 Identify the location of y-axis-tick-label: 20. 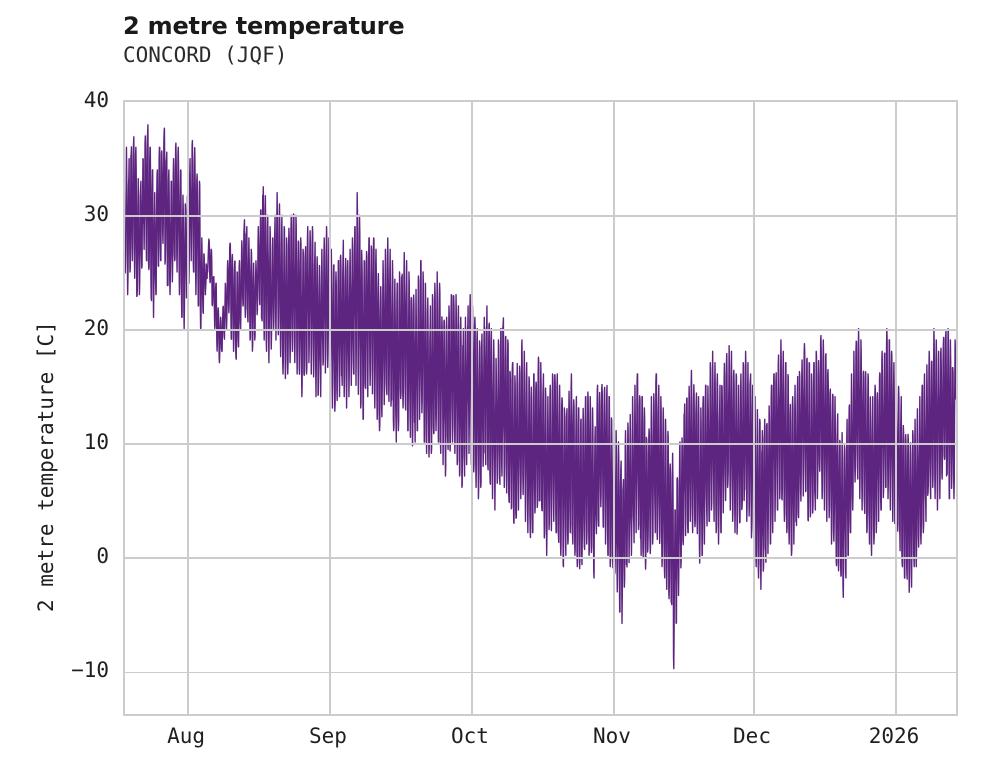
(96, 328).